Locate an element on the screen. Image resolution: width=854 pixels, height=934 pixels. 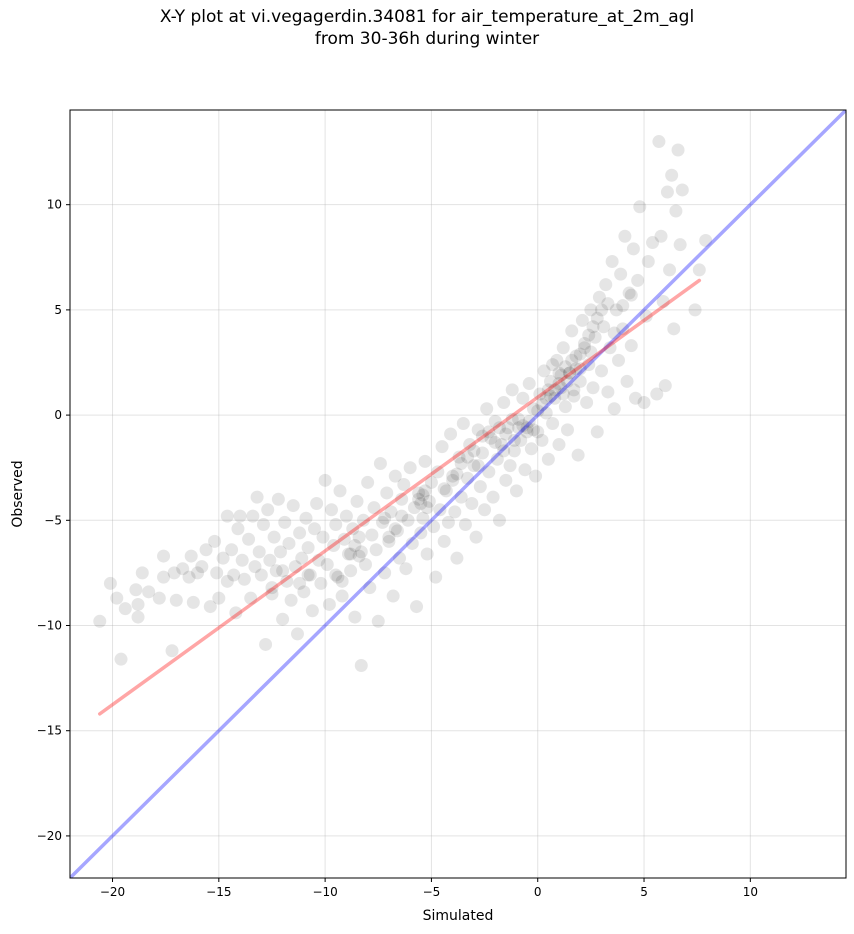
y-tick-label: 10 is located at coordinates (54, 205).